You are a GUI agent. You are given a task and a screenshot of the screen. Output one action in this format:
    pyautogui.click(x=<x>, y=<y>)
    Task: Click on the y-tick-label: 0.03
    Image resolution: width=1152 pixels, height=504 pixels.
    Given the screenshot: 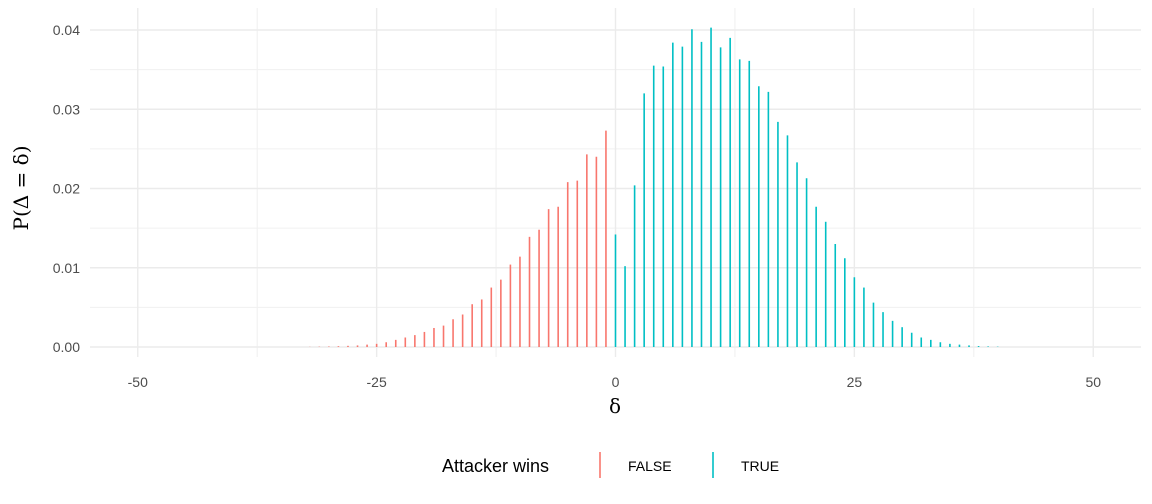 What is the action you would take?
    pyautogui.click(x=66, y=109)
    